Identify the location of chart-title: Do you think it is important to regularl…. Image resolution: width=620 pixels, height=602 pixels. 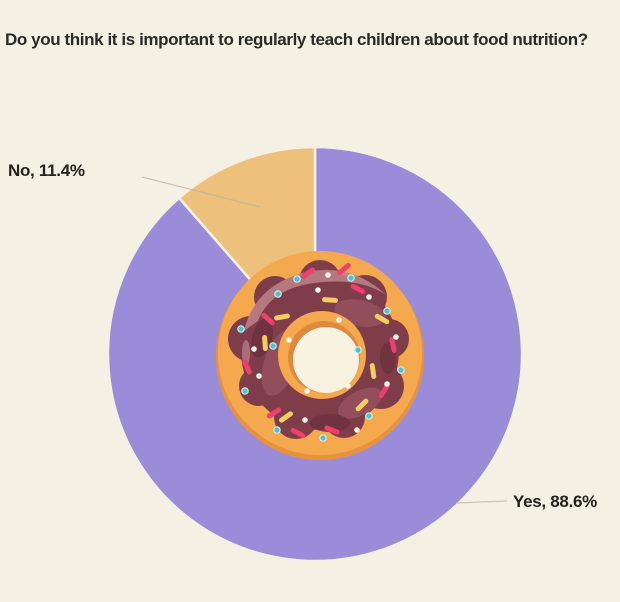
(296, 39).